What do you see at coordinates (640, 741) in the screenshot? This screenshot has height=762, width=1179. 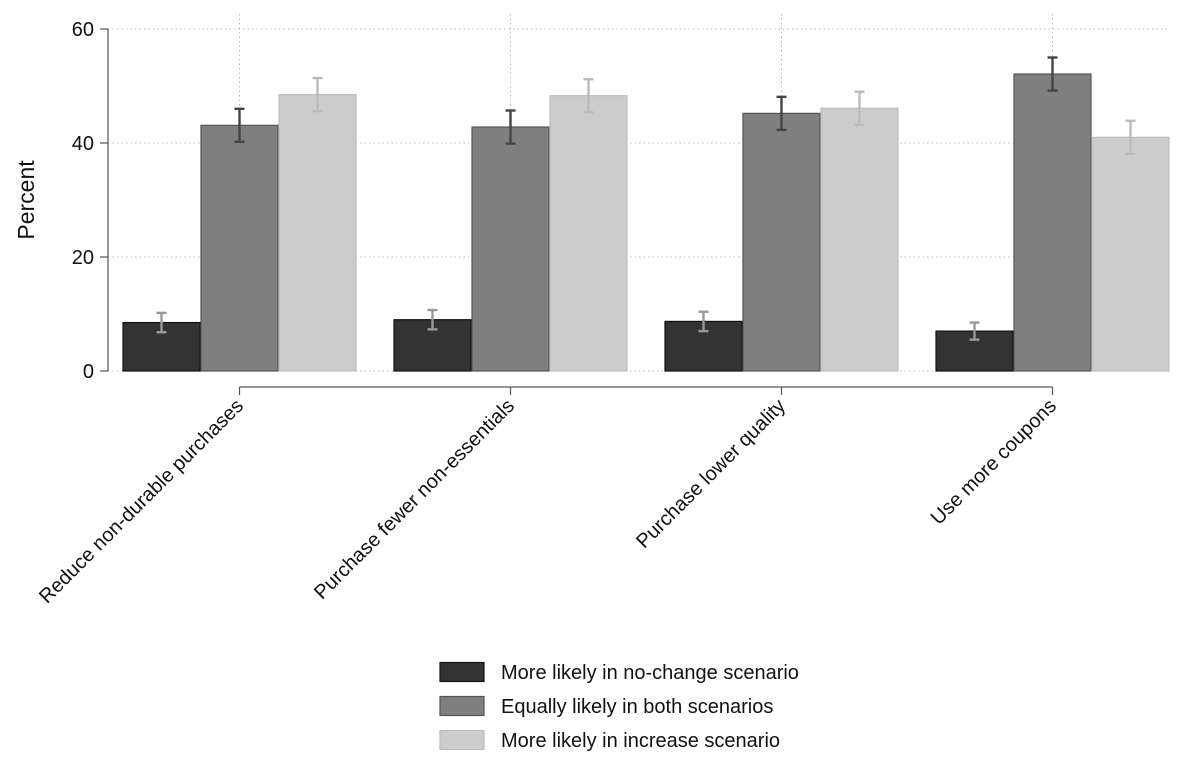 I see `legend-label: More likely in increase scenario` at bounding box center [640, 741].